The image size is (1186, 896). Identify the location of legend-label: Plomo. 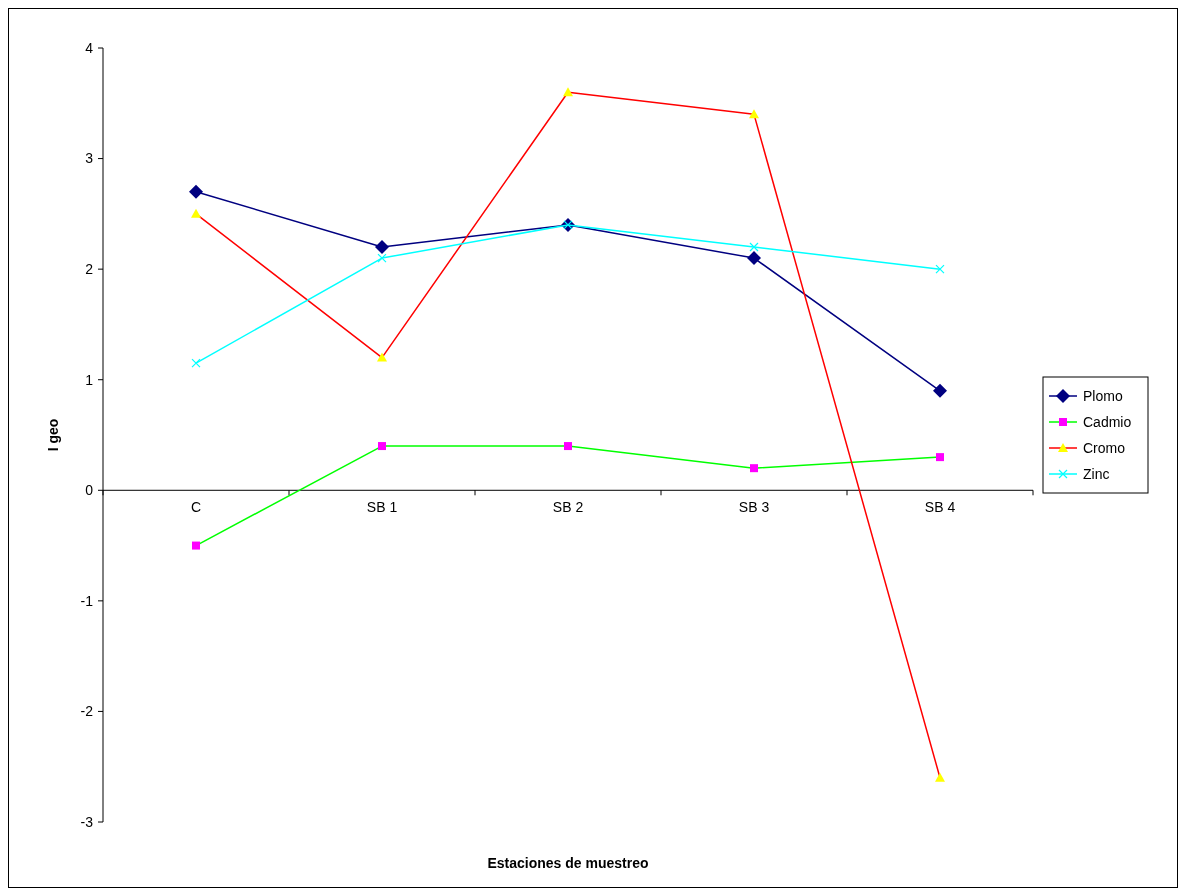
(1103, 395).